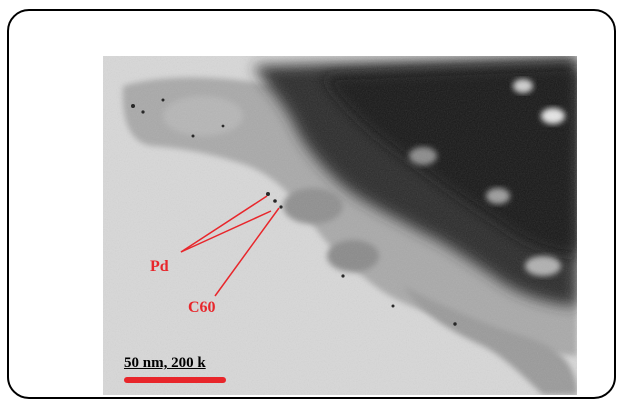  I want to click on scale-bar, so click(175, 380).